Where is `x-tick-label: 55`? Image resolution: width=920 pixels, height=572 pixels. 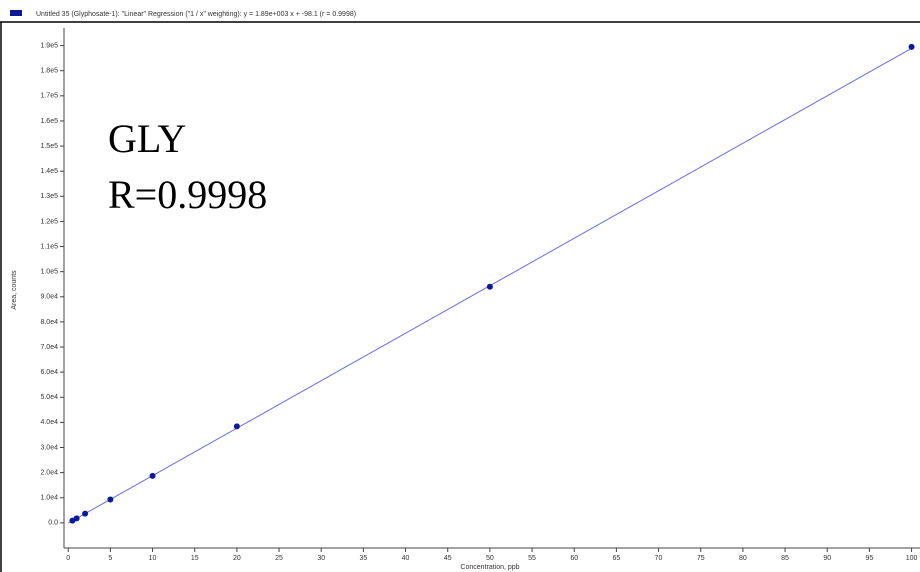
x-tick-label: 55 is located at coordinates (532, 558).